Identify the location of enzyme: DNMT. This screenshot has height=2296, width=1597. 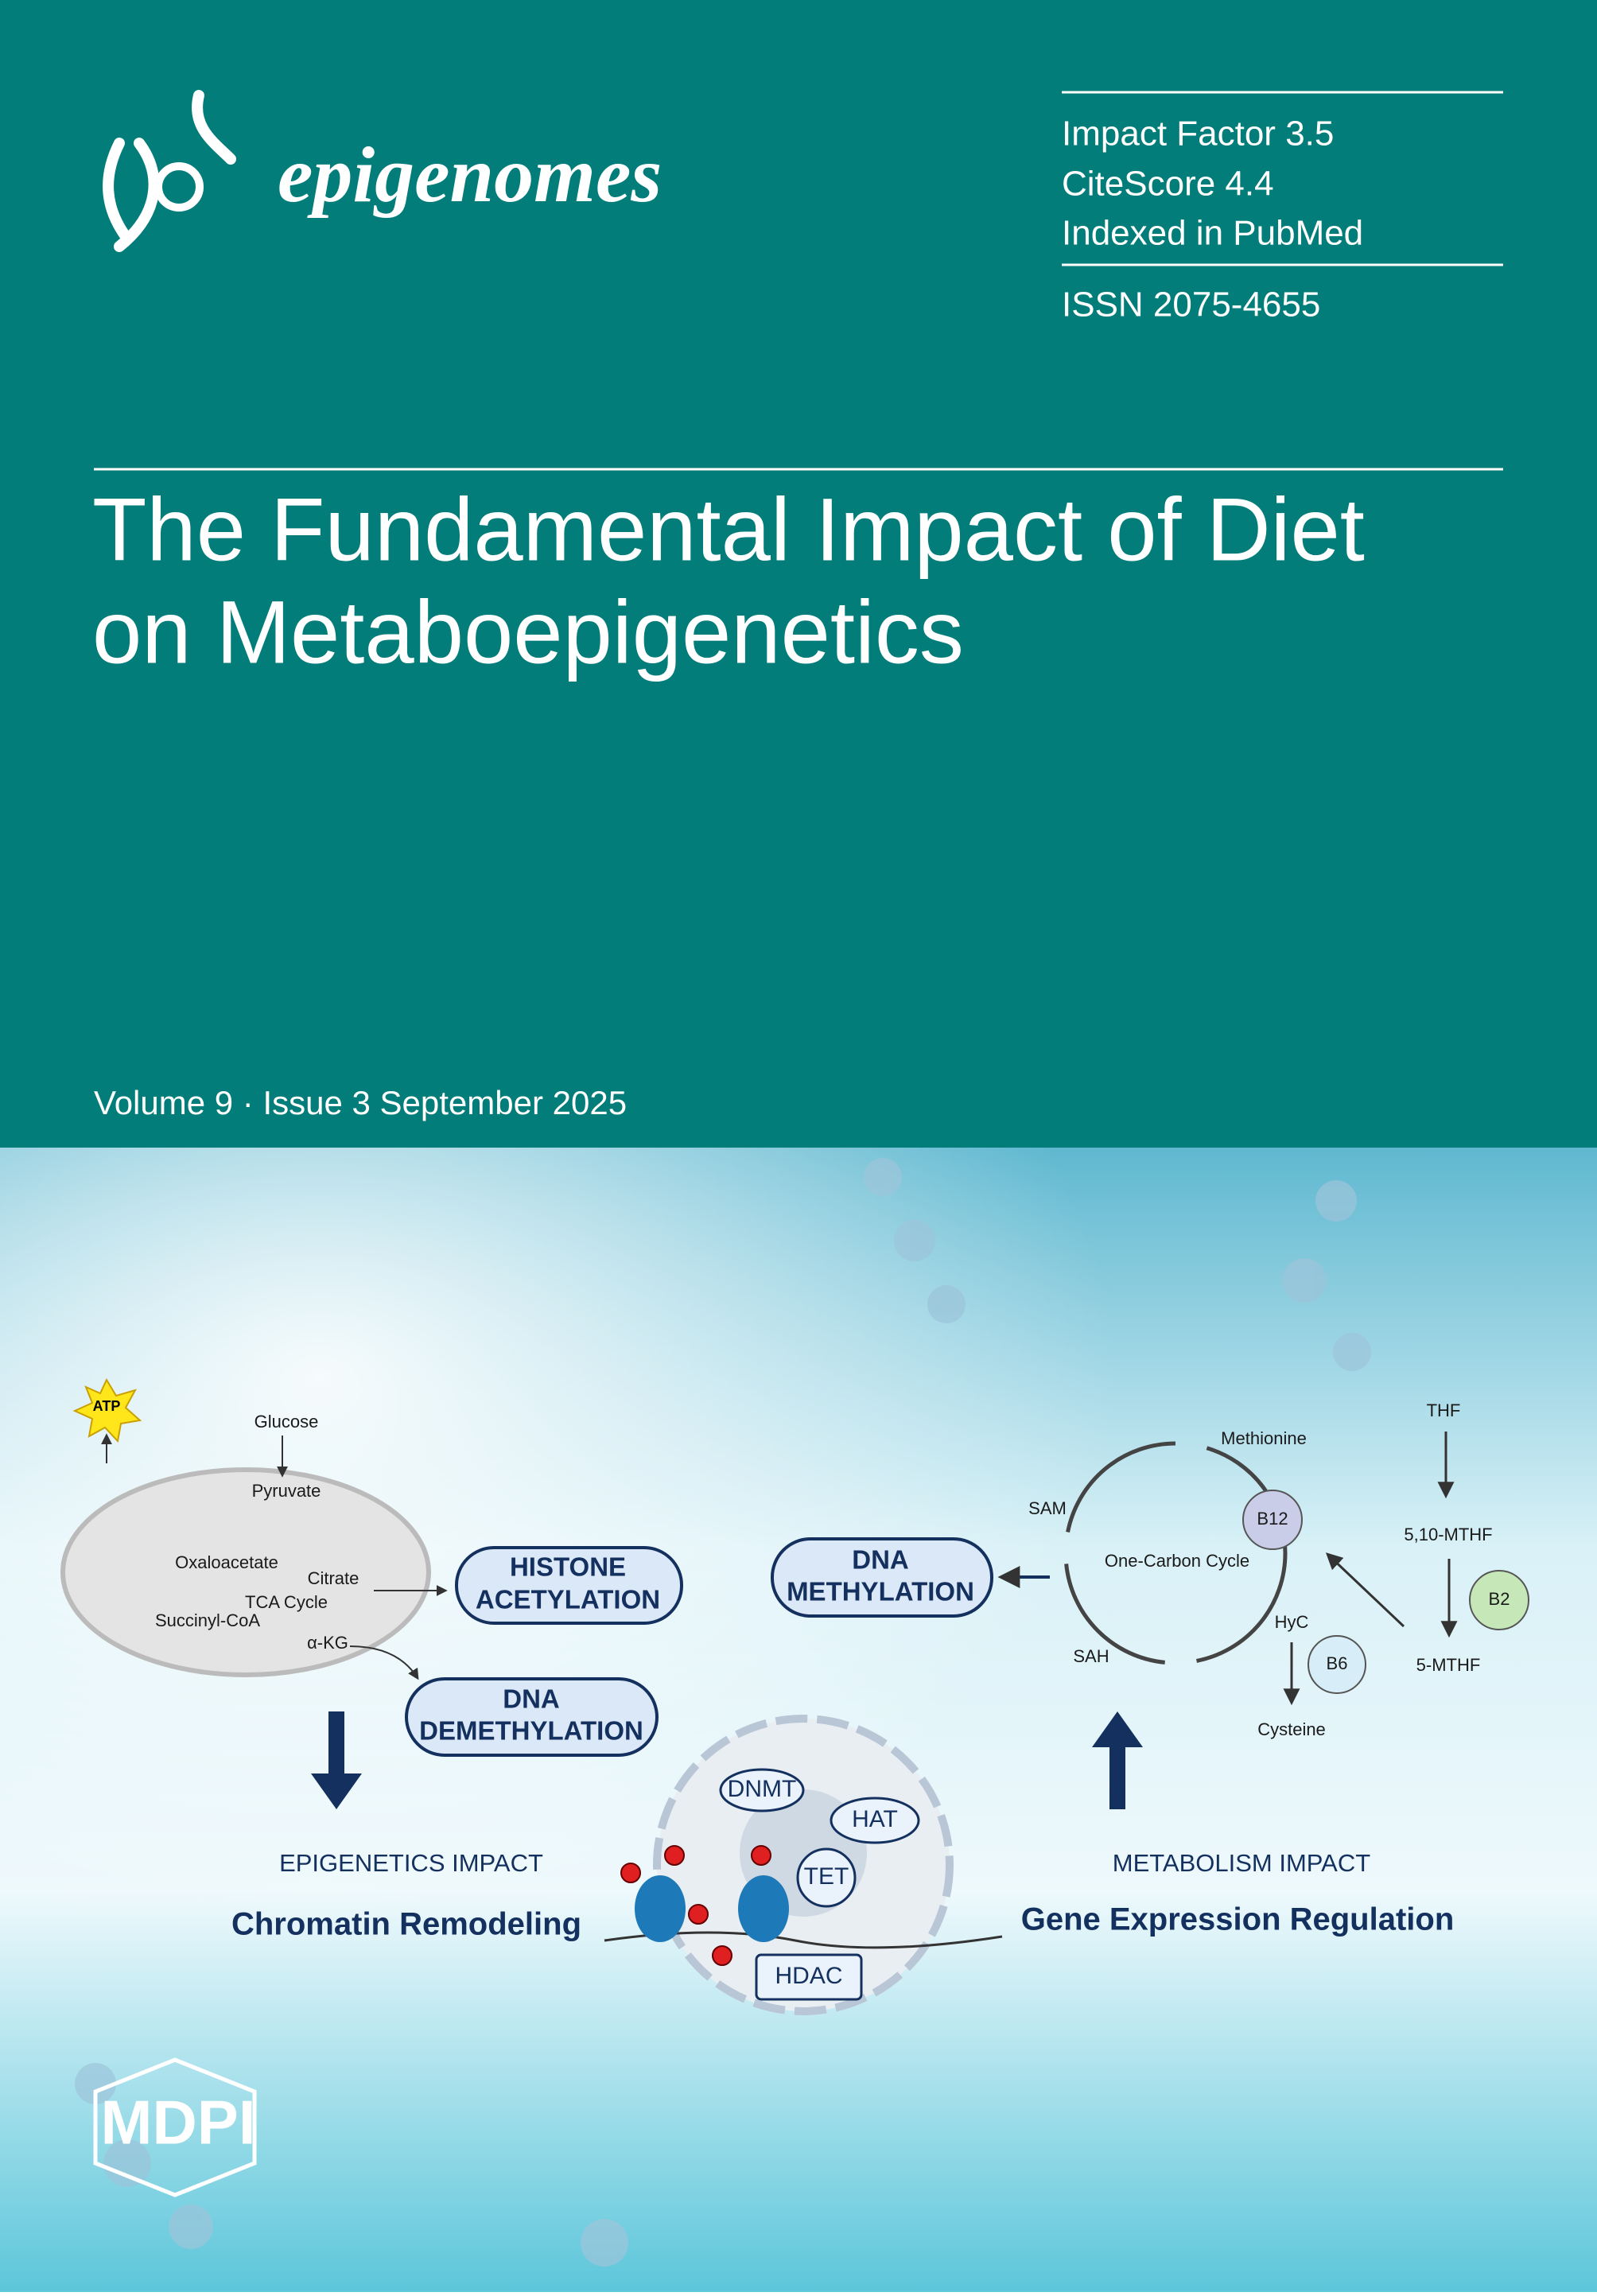
(762, 1789).